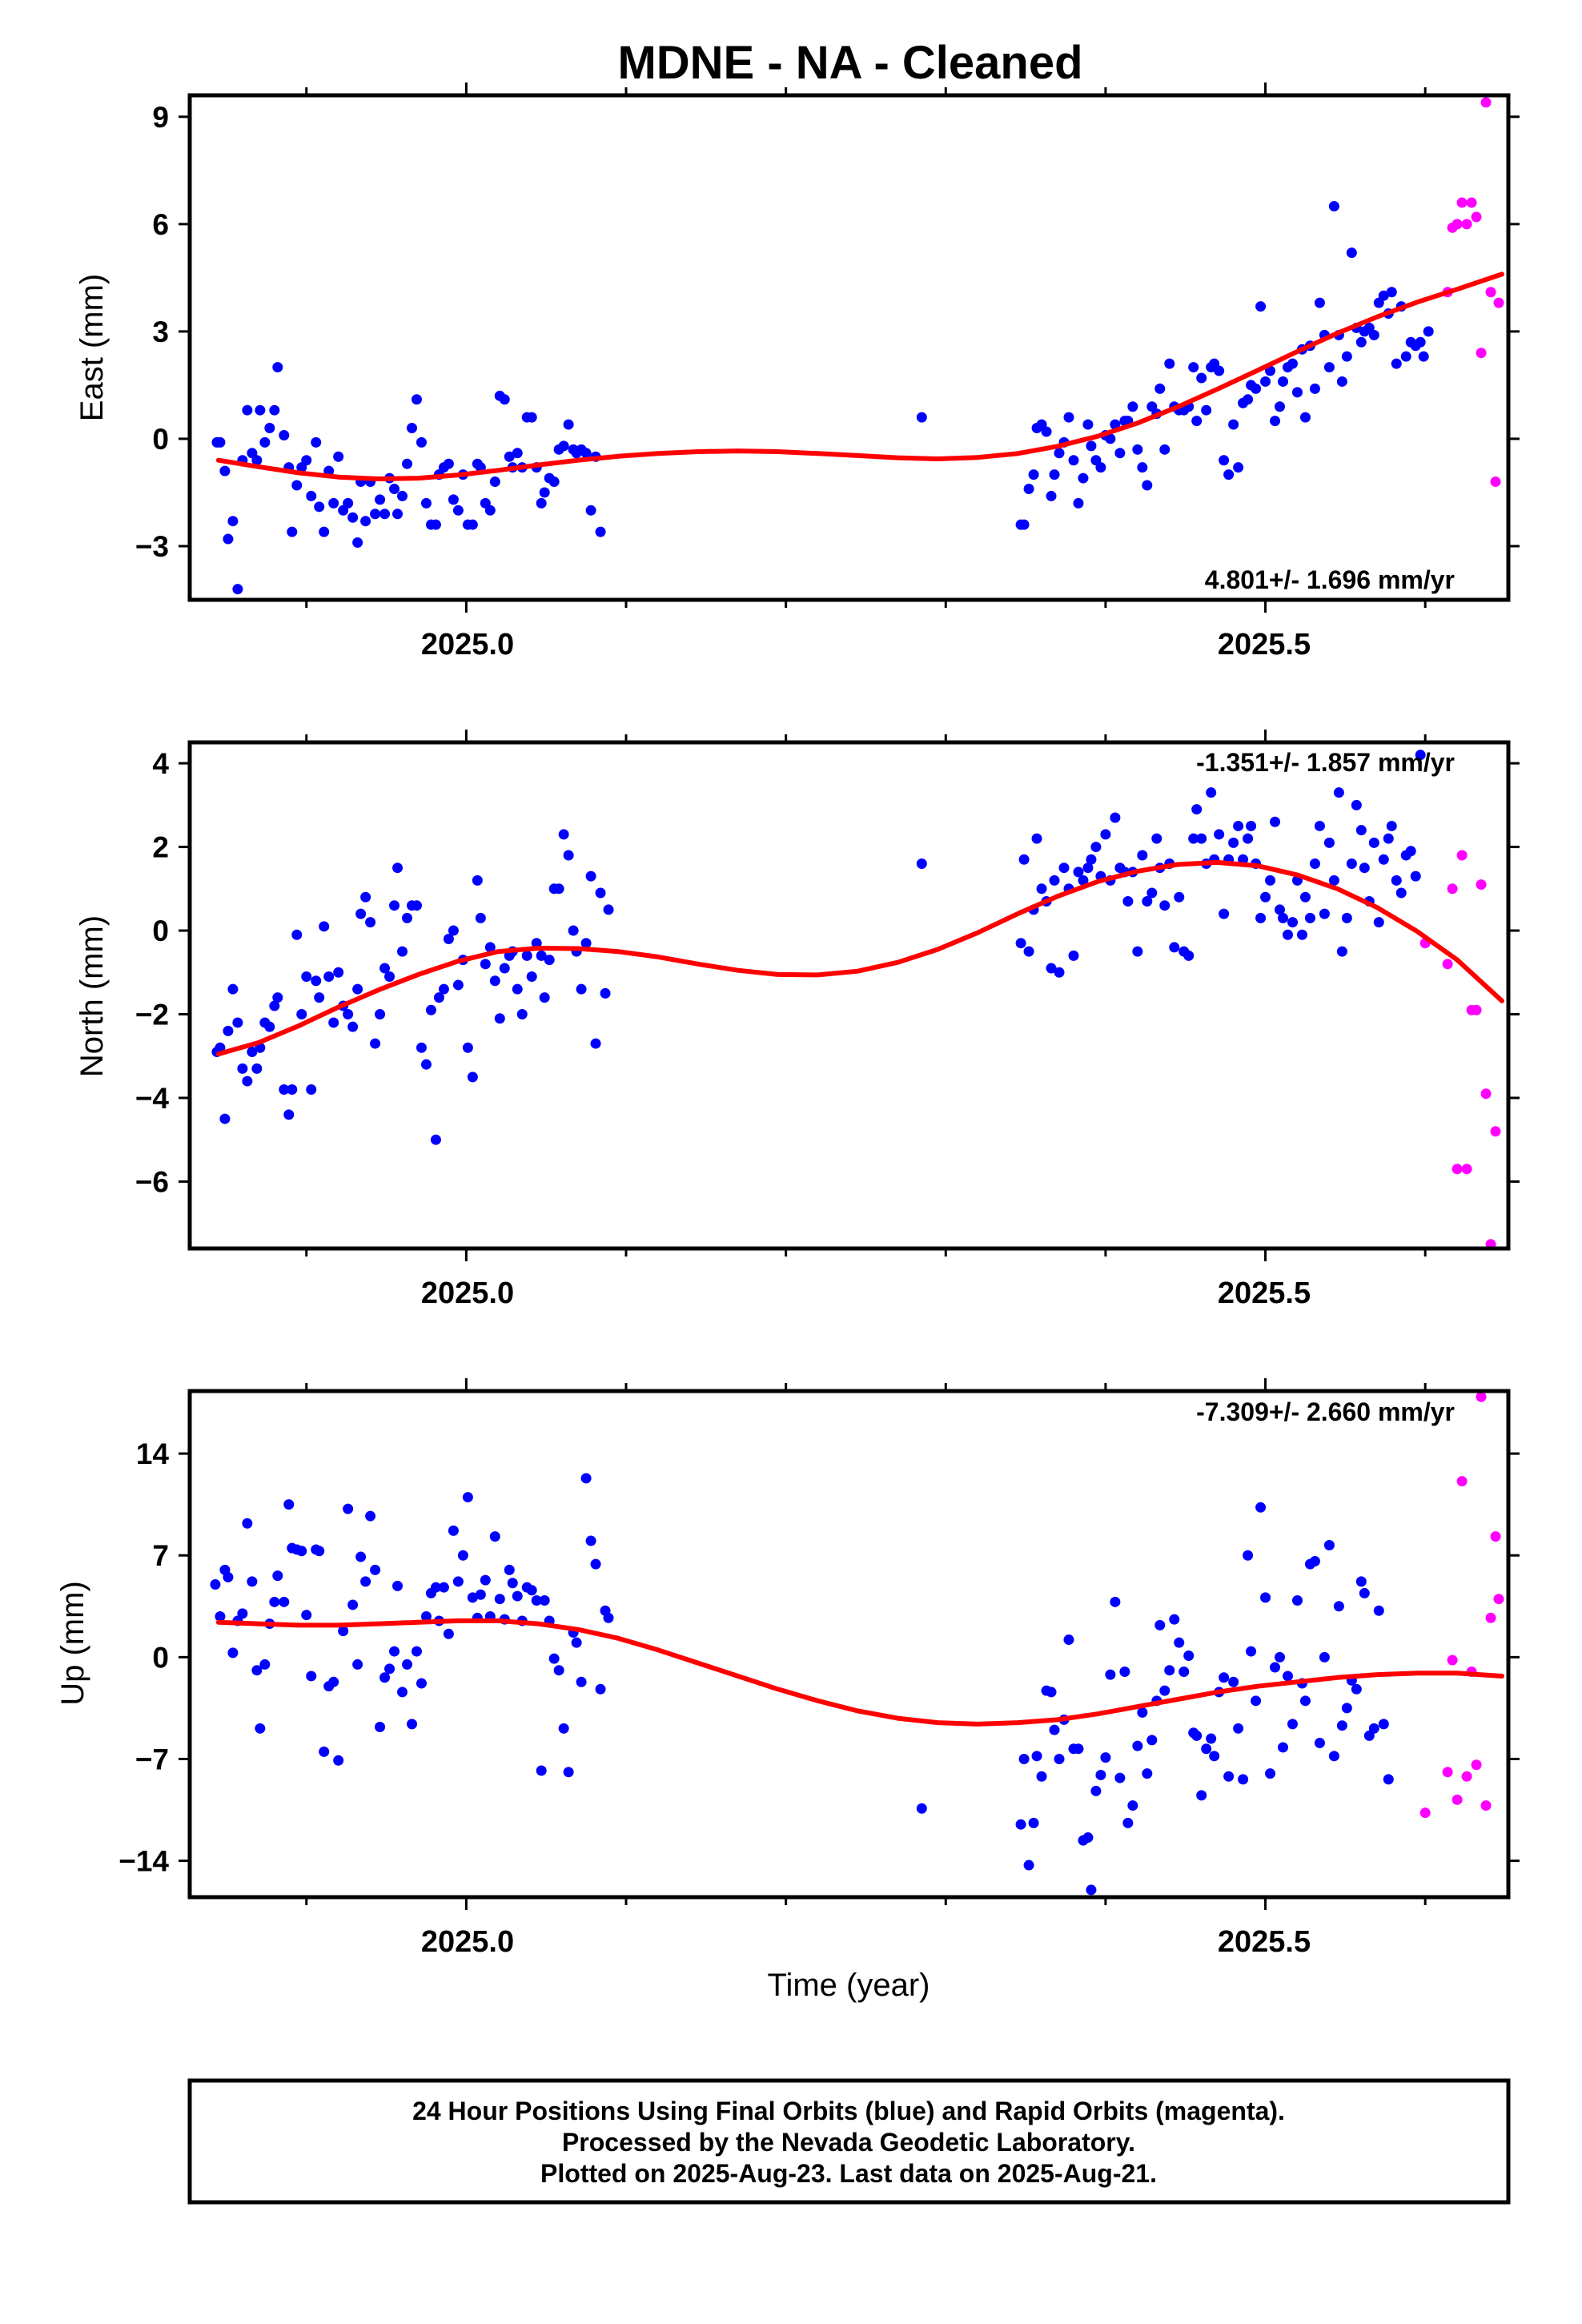  I want to click on footer-frame, so click(849, 2141).